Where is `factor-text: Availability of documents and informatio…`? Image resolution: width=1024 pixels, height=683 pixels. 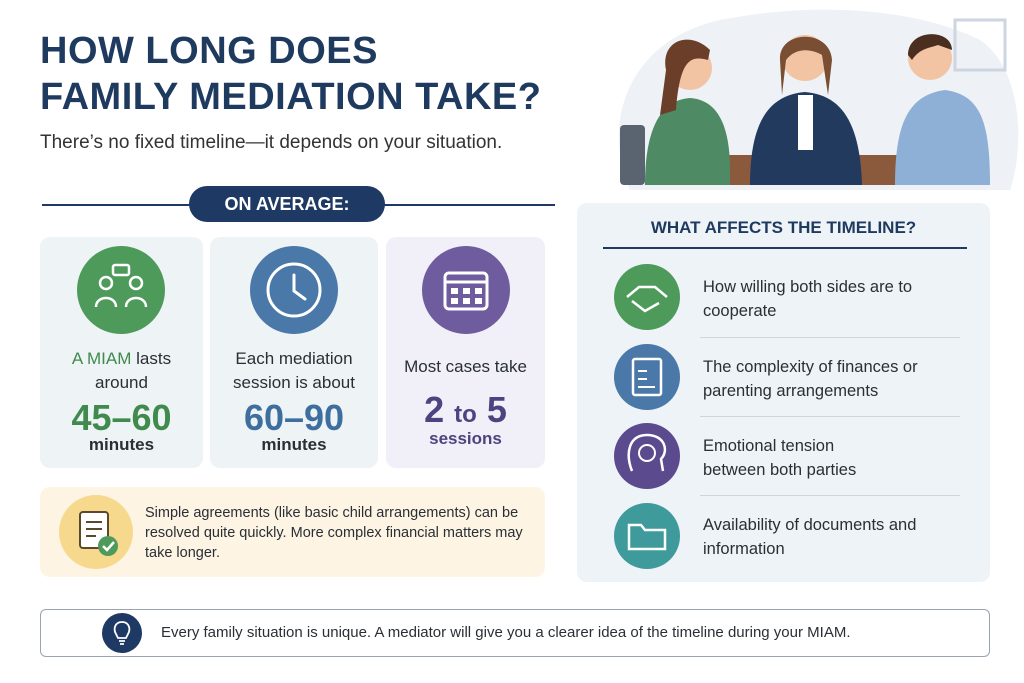
factor-text: Availability of documents and informatio… is located at coordinates (810, 537).